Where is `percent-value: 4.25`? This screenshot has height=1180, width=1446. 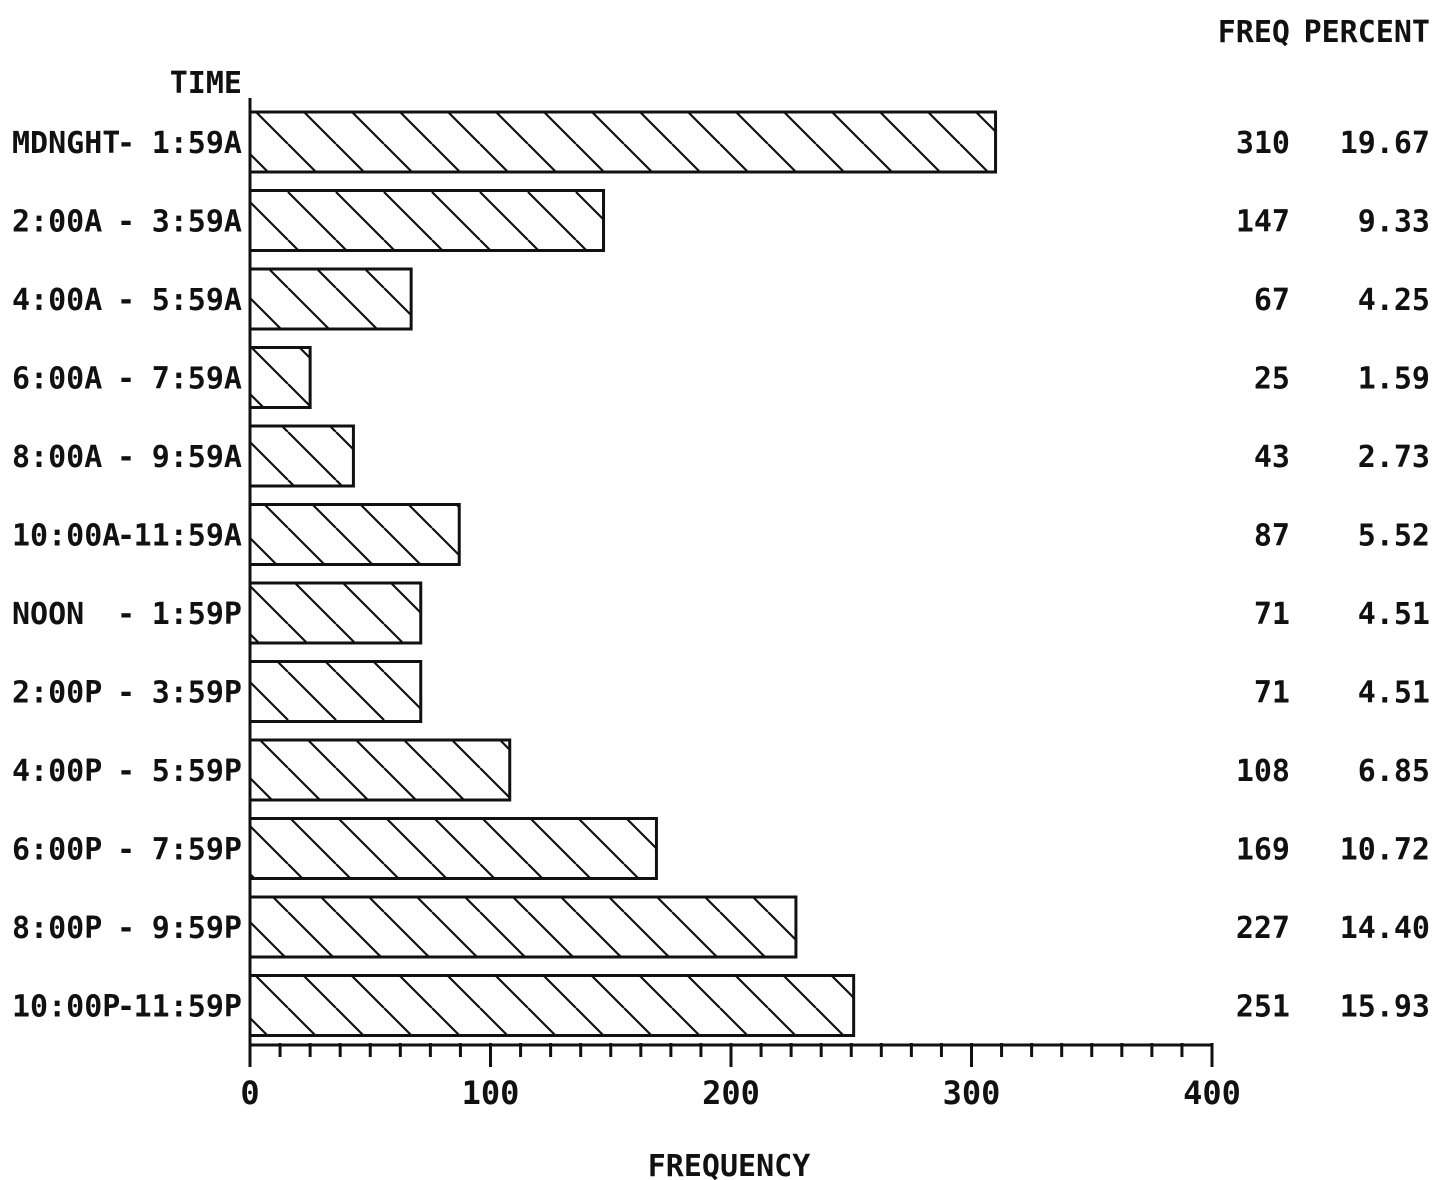
percent-value: 4.25 is located at coordinates (1394, 300).